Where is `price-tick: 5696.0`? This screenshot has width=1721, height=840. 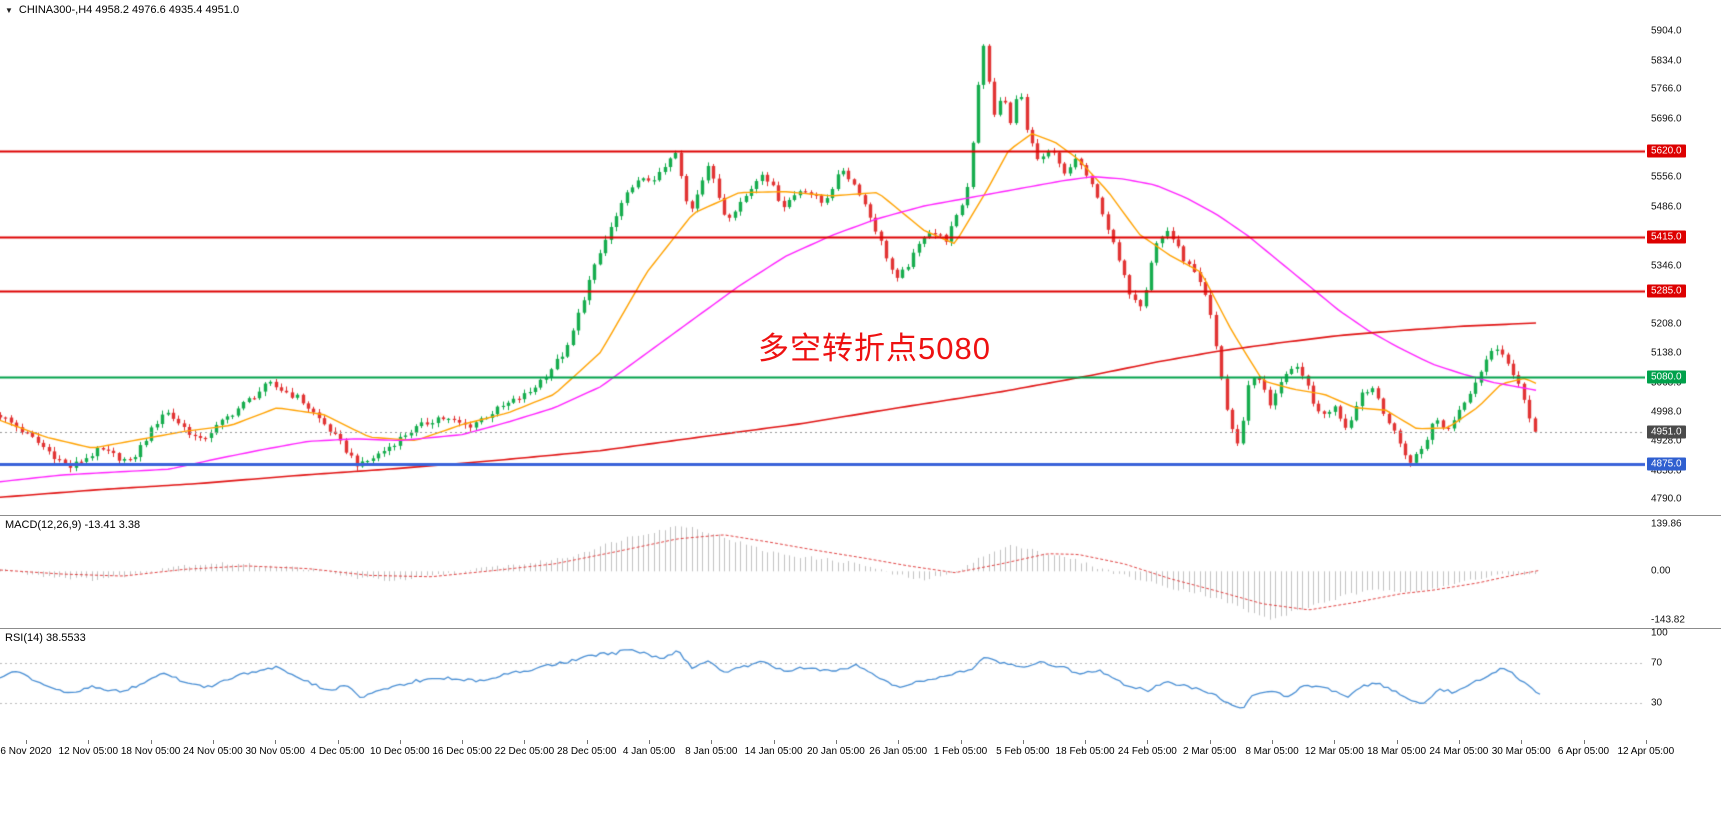 price-tick: 5696.0 is located at coordinates (1666, 119).